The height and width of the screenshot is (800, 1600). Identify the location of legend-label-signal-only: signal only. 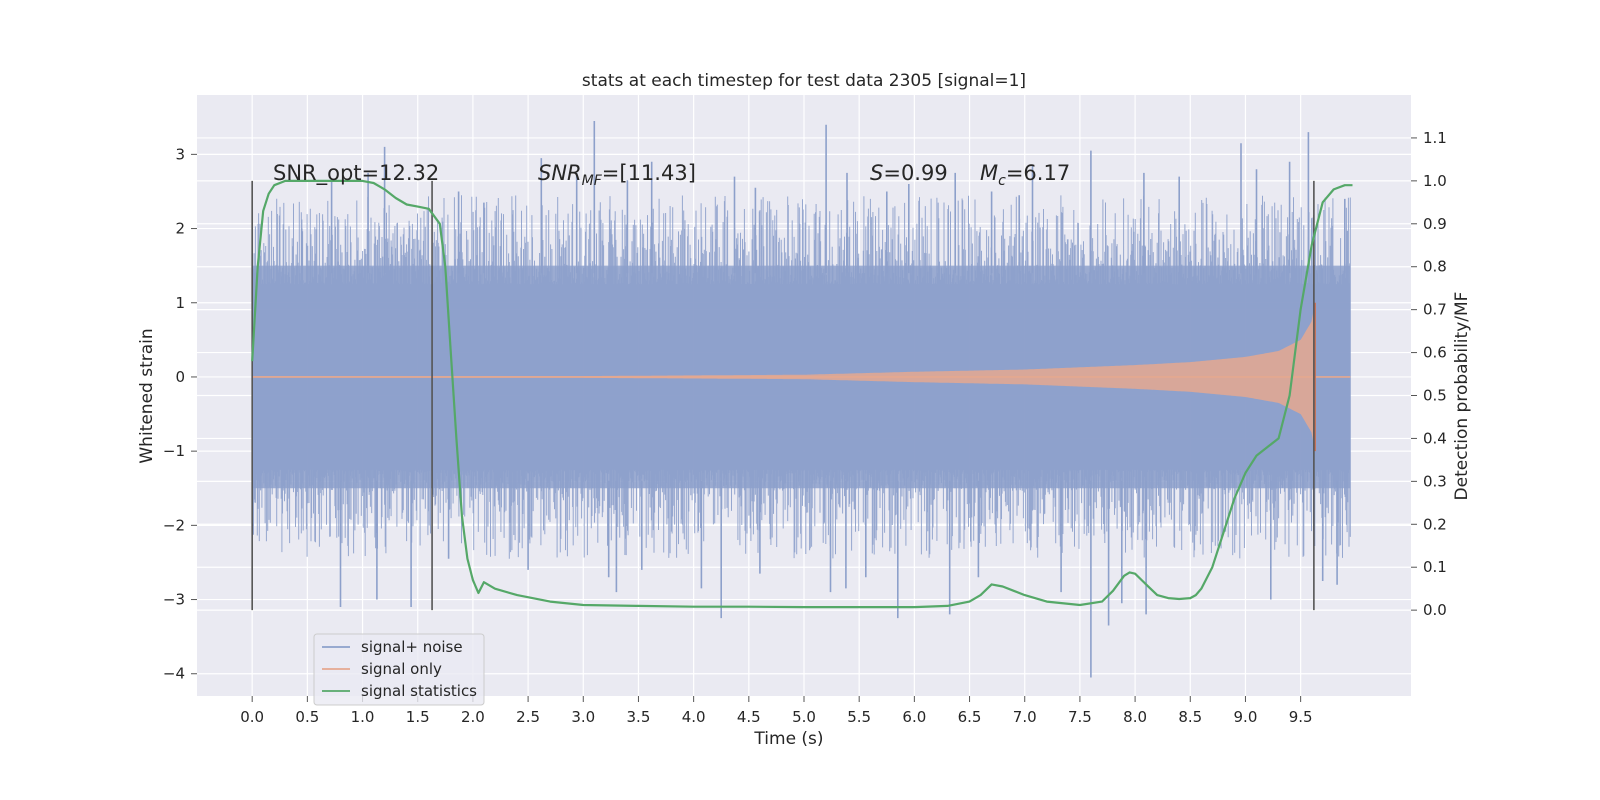
(401, 669).